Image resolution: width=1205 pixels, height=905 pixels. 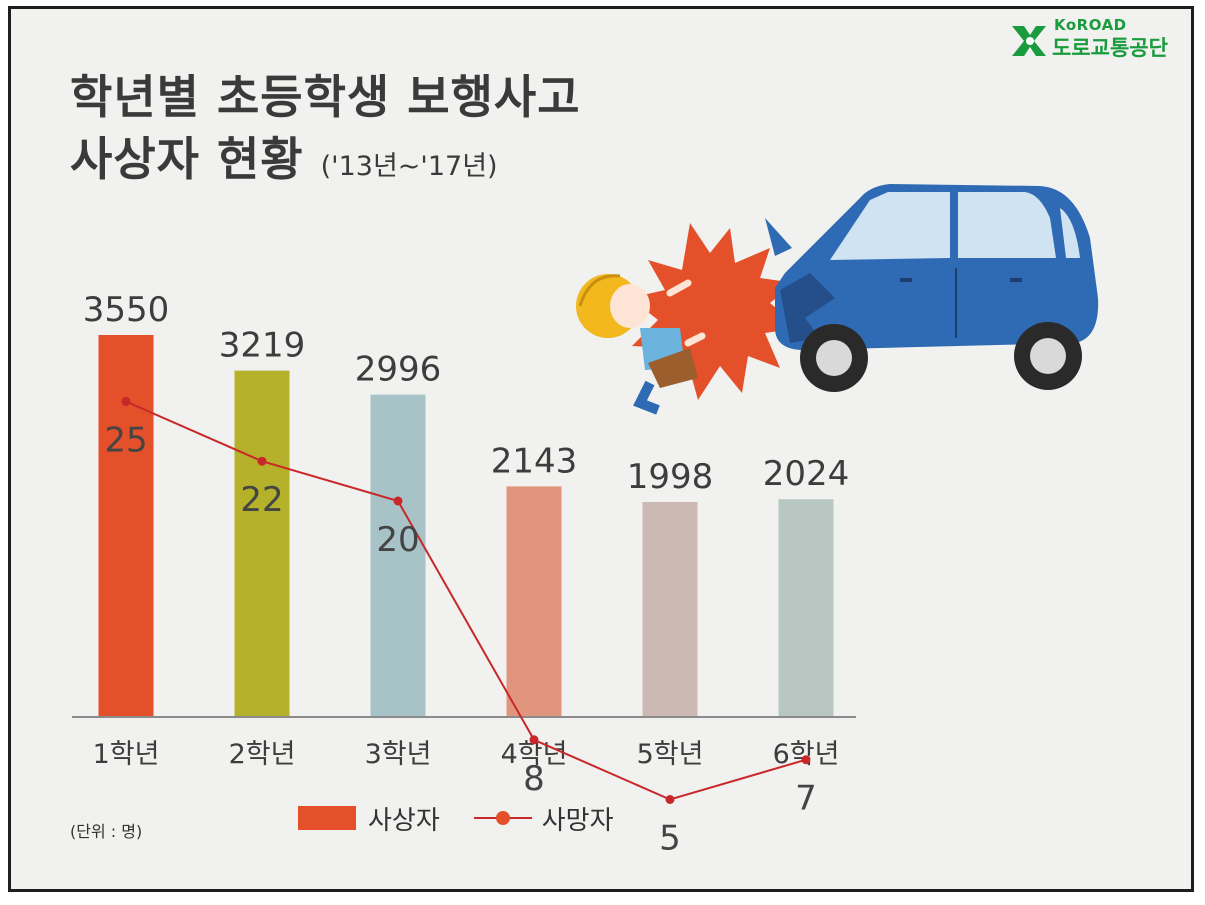 What do you see at coordinates (577, 820) in the screenshot?
I see `legend-line-label: 사망자` at bounding box center [577, 820].